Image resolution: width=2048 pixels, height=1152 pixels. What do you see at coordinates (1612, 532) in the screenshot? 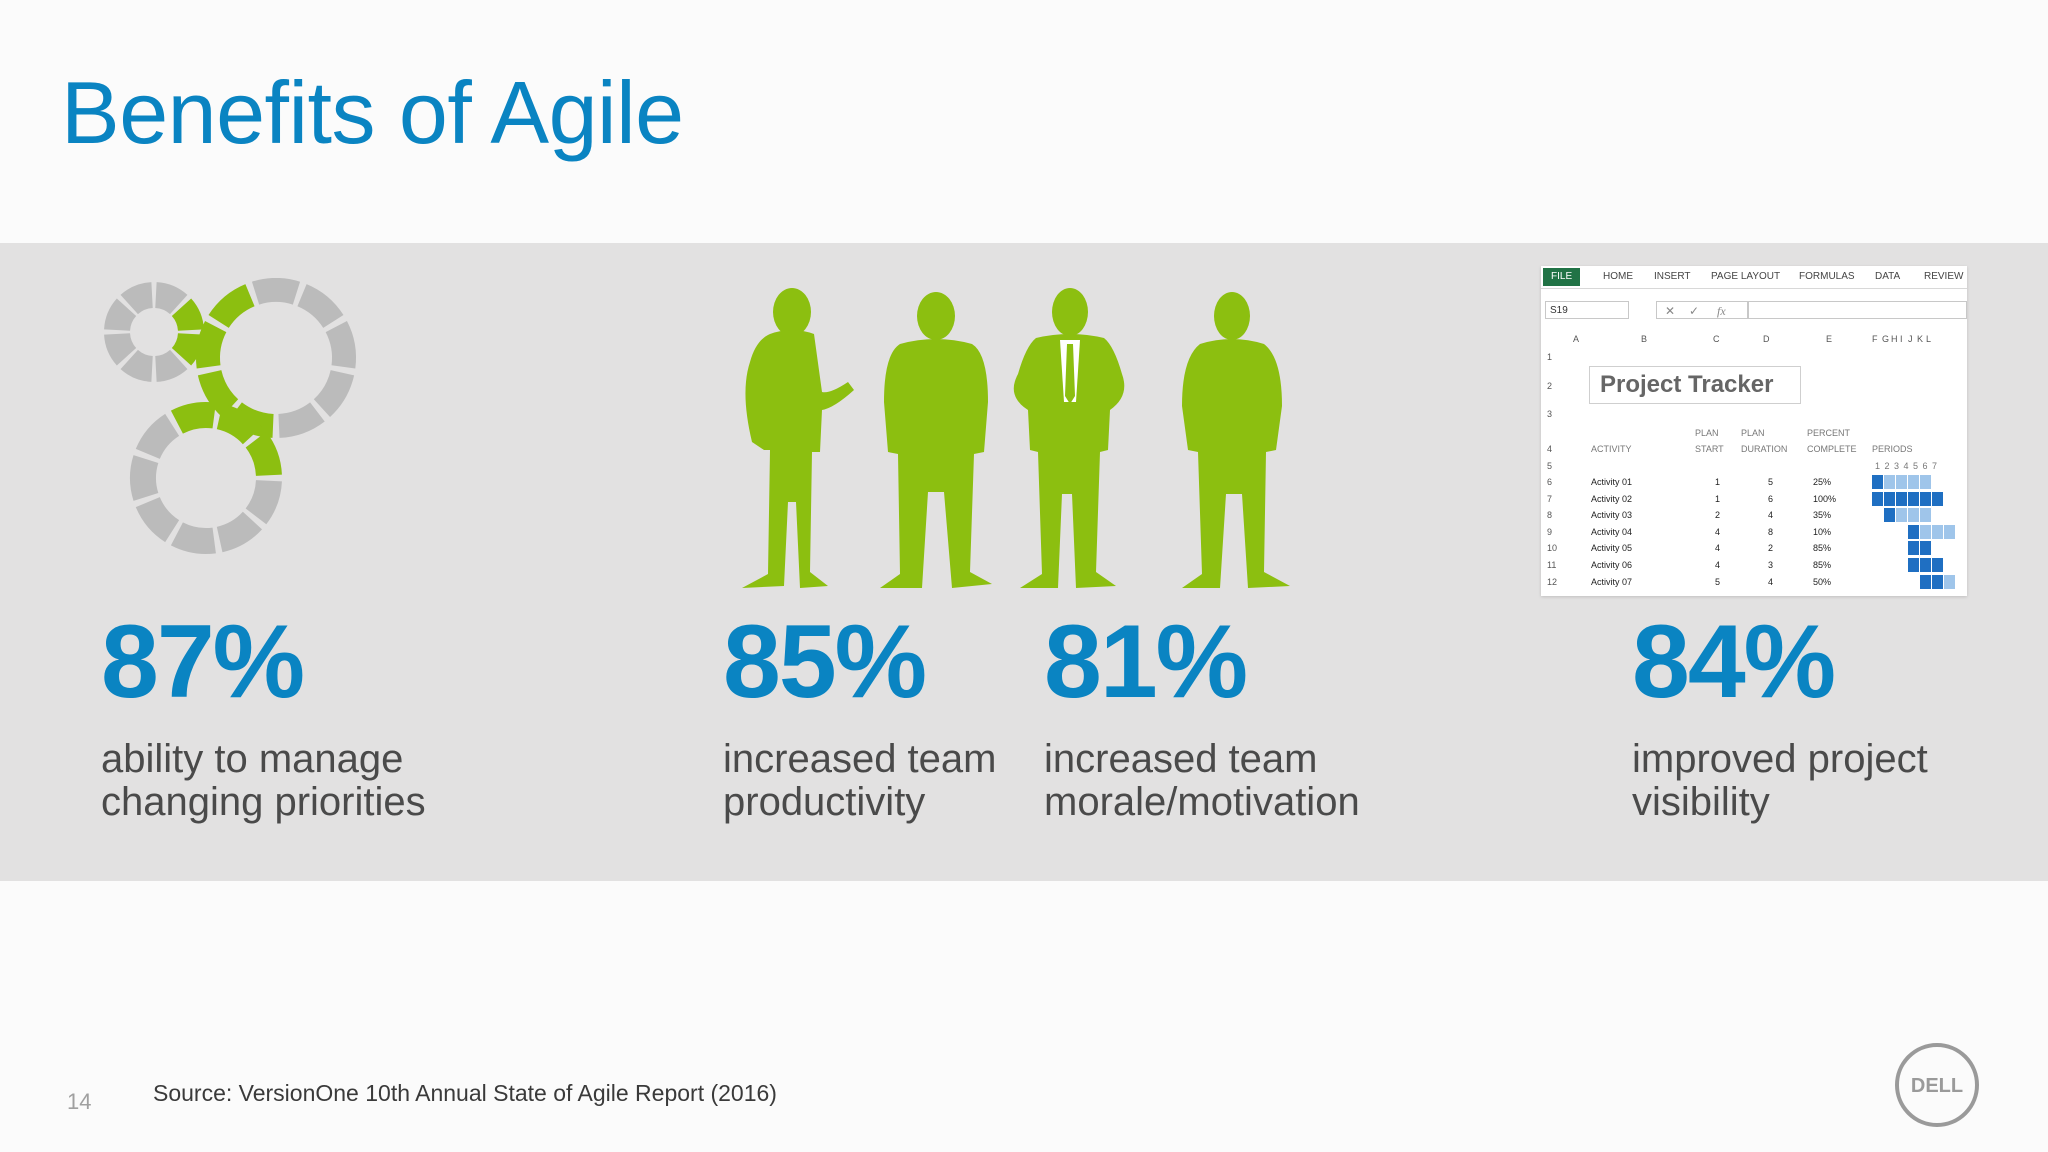
I see `cell-name: Activity 04` at bounding box center [1612, 532].